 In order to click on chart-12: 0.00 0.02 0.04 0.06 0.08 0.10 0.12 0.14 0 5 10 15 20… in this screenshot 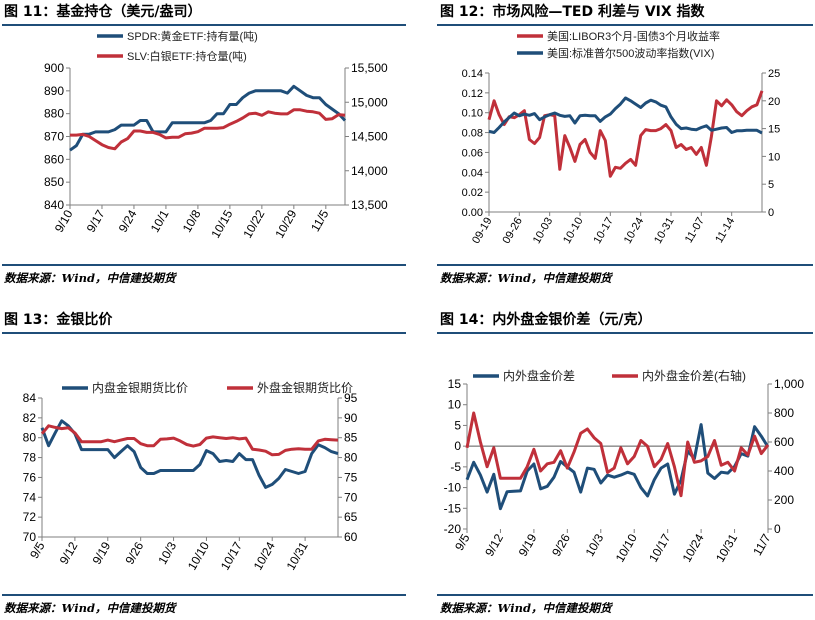, I will do `click(621, 137)`.